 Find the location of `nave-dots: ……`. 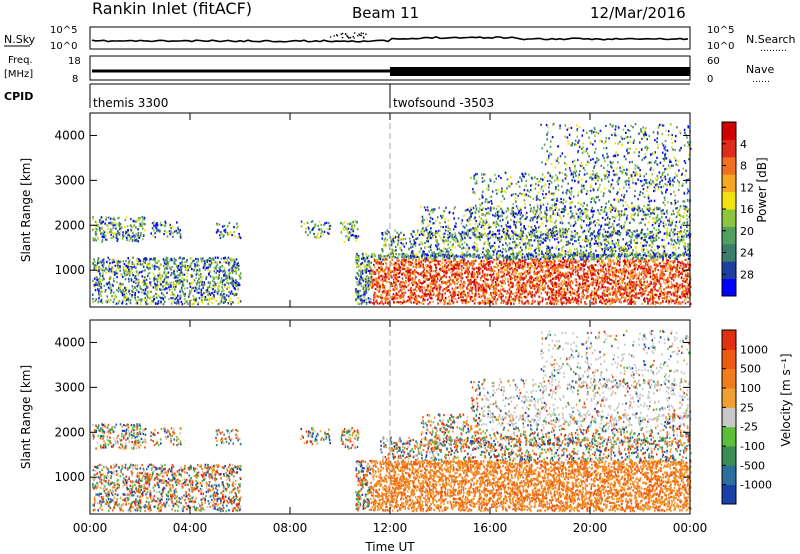

nave-dots: …… is located at coordinates (761, 80).